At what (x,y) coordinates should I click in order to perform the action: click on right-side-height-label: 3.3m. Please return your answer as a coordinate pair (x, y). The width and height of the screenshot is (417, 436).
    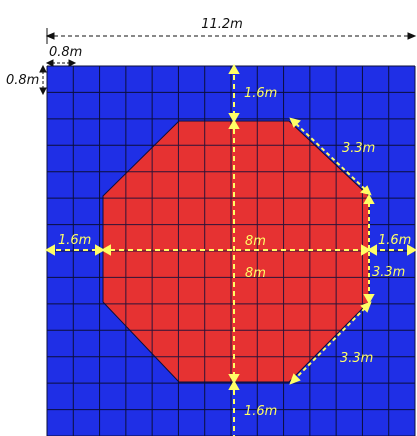
    Looking at the image, I should click on (388, 272).